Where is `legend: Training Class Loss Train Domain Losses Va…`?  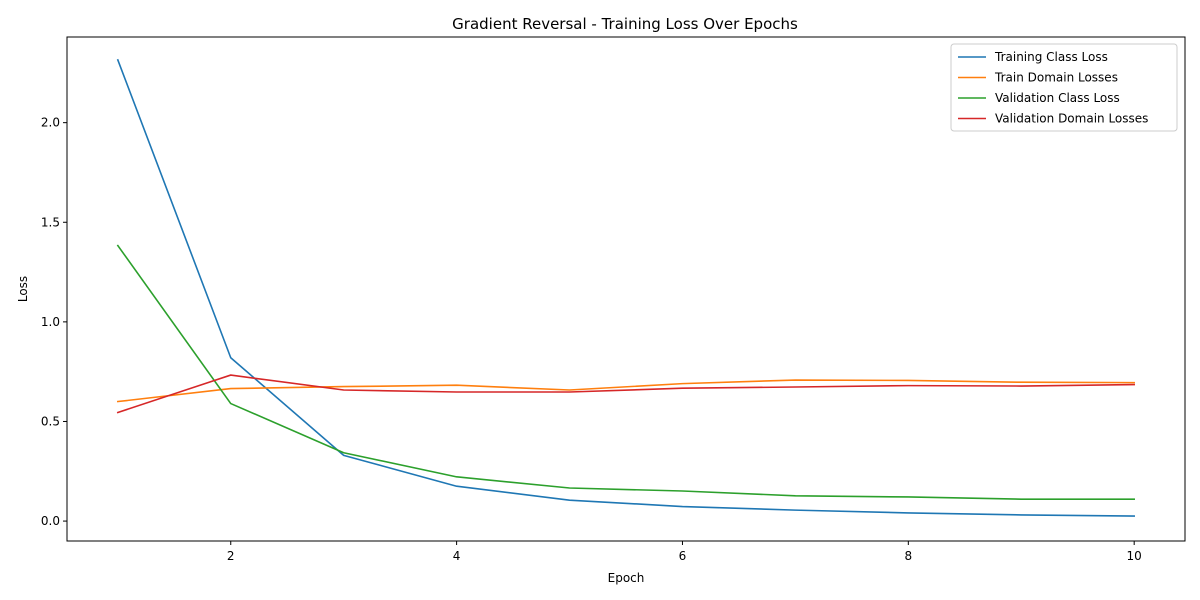 legend: Training Class Loss Train Domain Losses Va… is located at coordinates (1064, 87).